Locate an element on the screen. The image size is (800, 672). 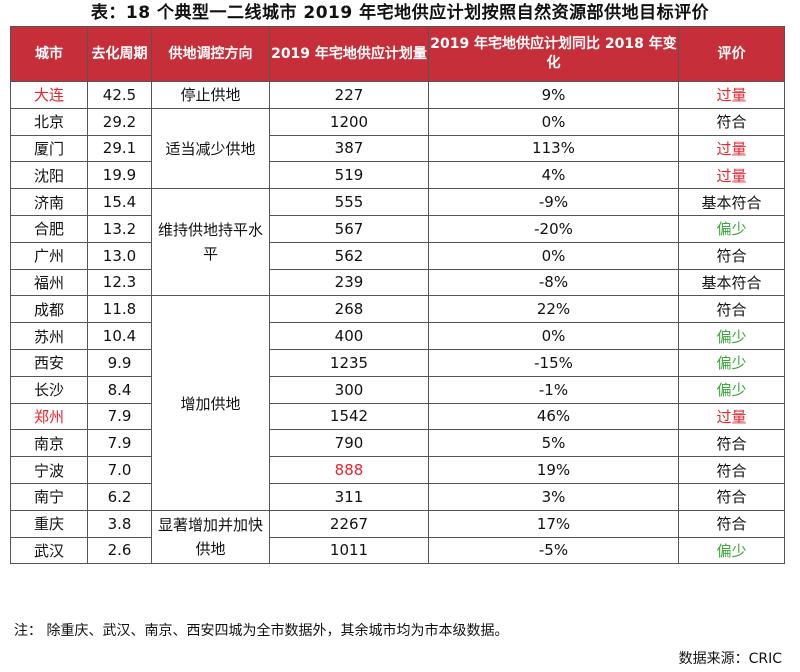
period-cell: 29.1 is located at coordinates (119, 148).